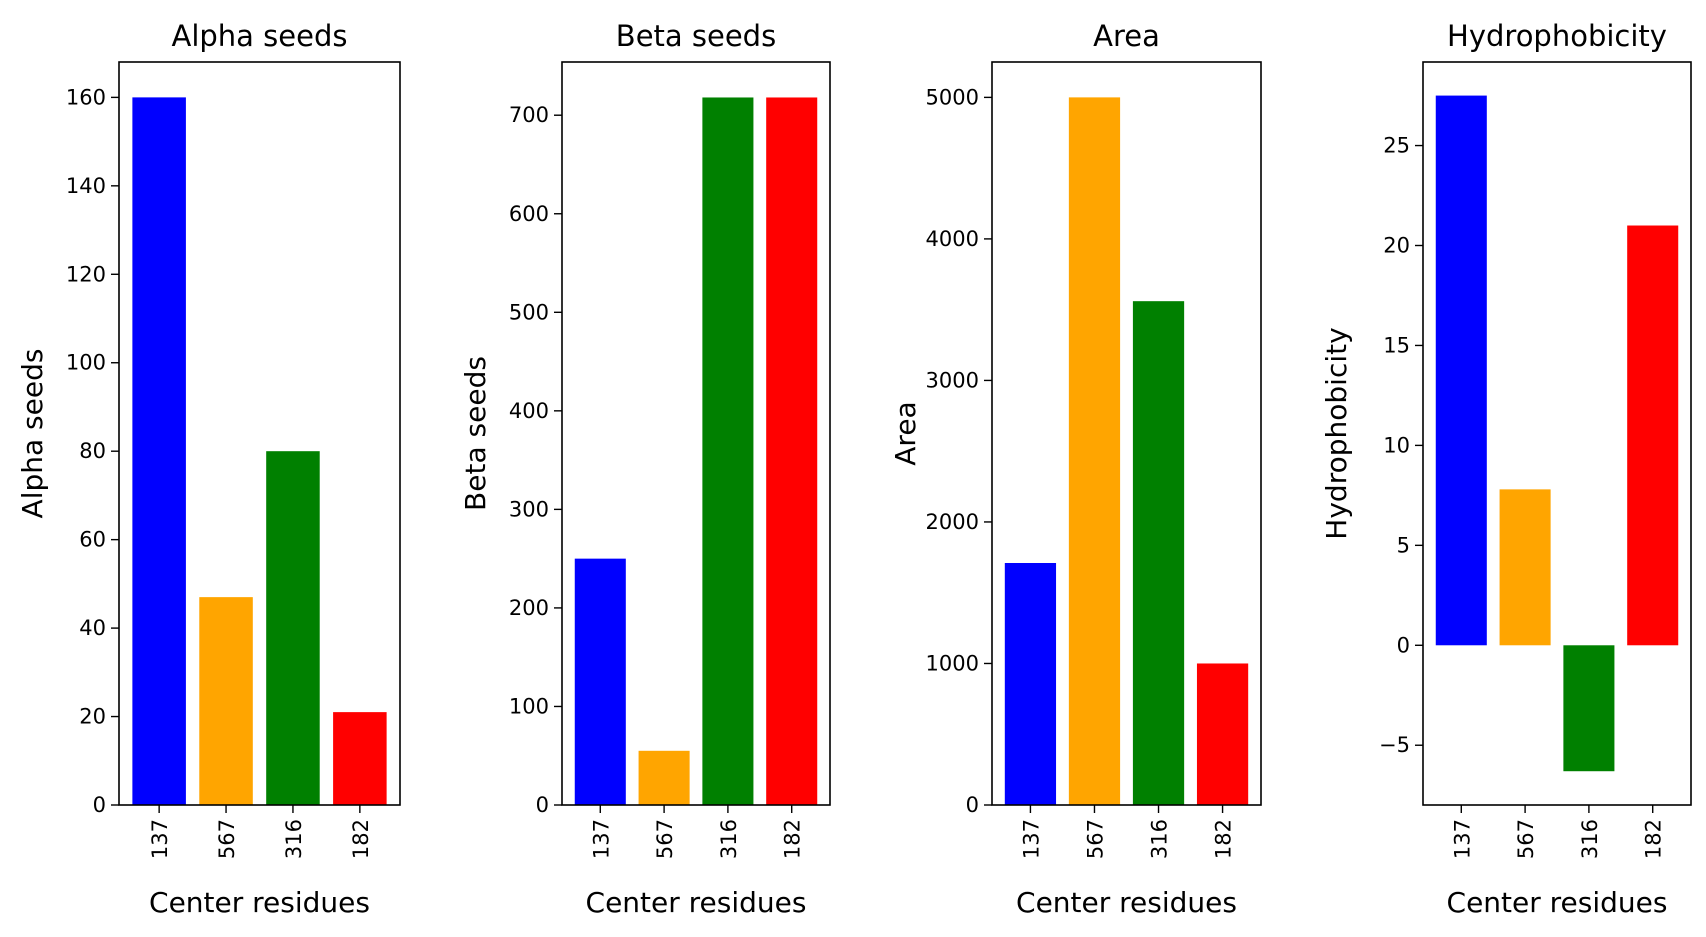 Image resolution: width=1706 pixels, height=937 pixels. Describe the element at coordinates (952, 97) in the screenshot. I see `y-tick-label: 5000` at that location.